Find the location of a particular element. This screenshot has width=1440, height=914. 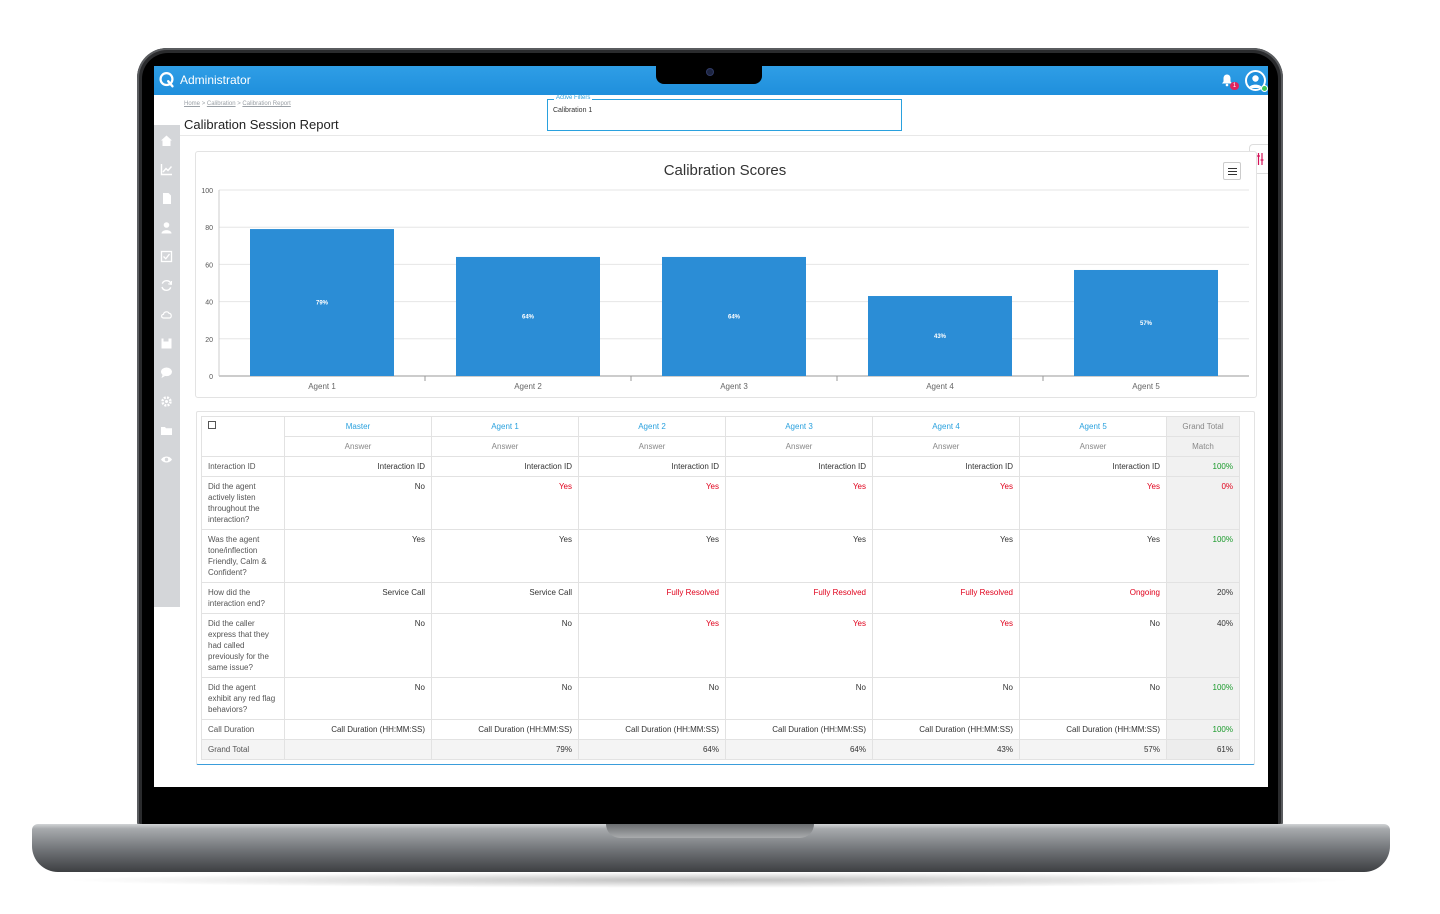

laptop-shadow is located at coordinates (710, 880).